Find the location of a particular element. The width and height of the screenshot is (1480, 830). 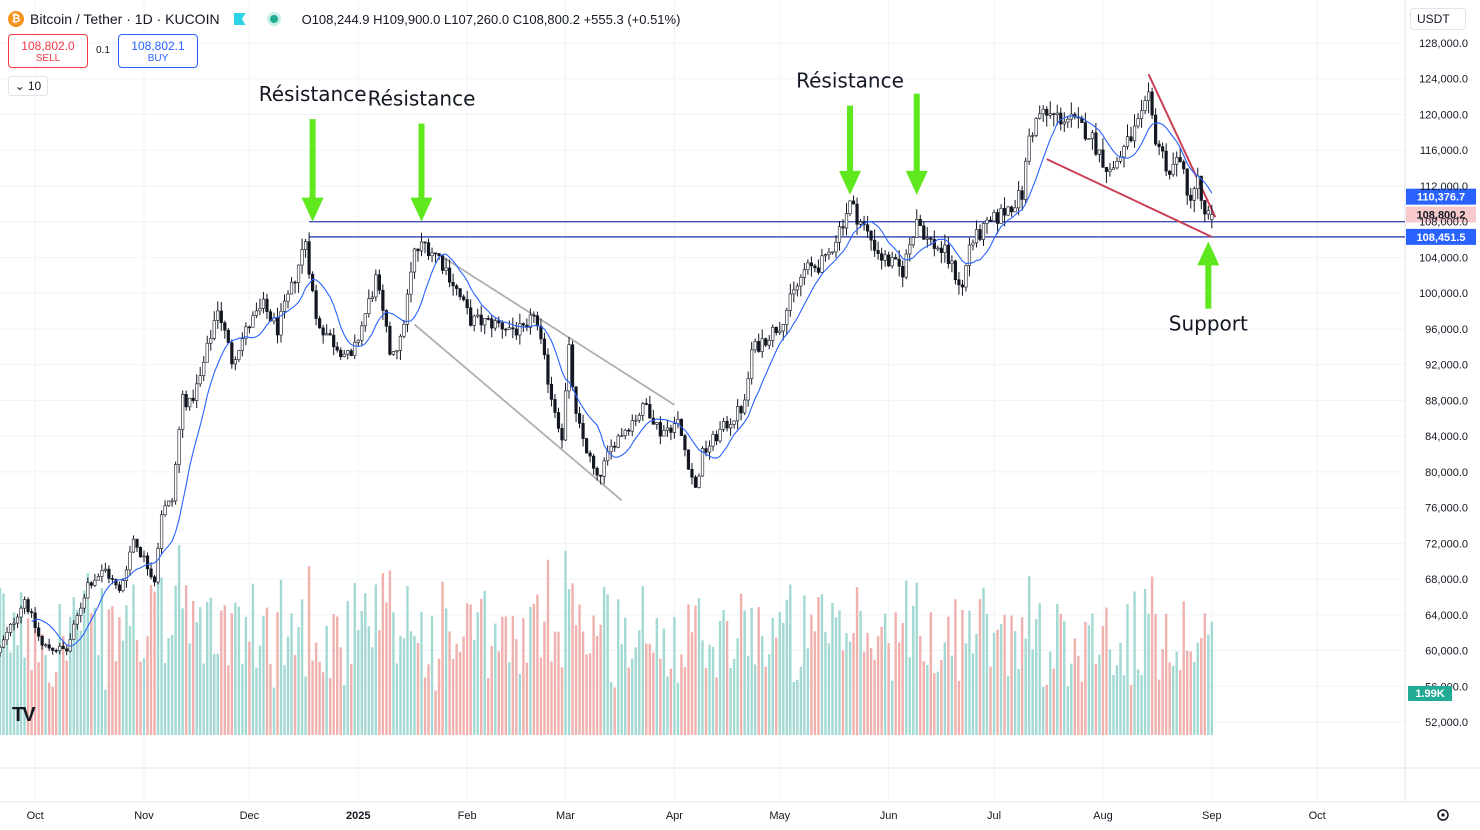

horizontal-levels: 110,376.7 108,800.2 108,451.5 is located at coordinates (892, 216).